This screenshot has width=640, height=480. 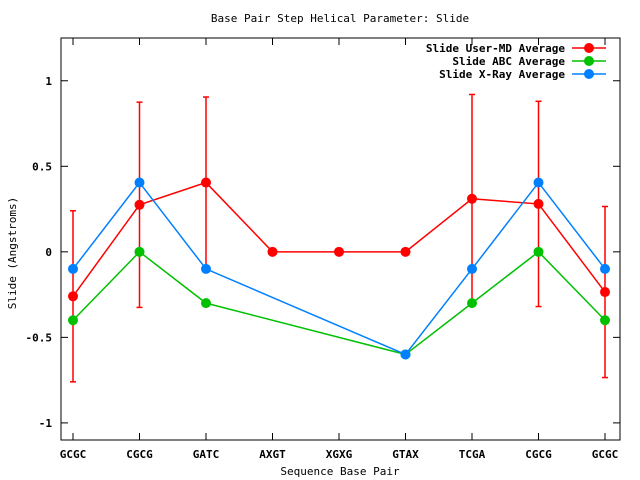 I want to click on y-tick-label: -1, so click(x=46, y=423).